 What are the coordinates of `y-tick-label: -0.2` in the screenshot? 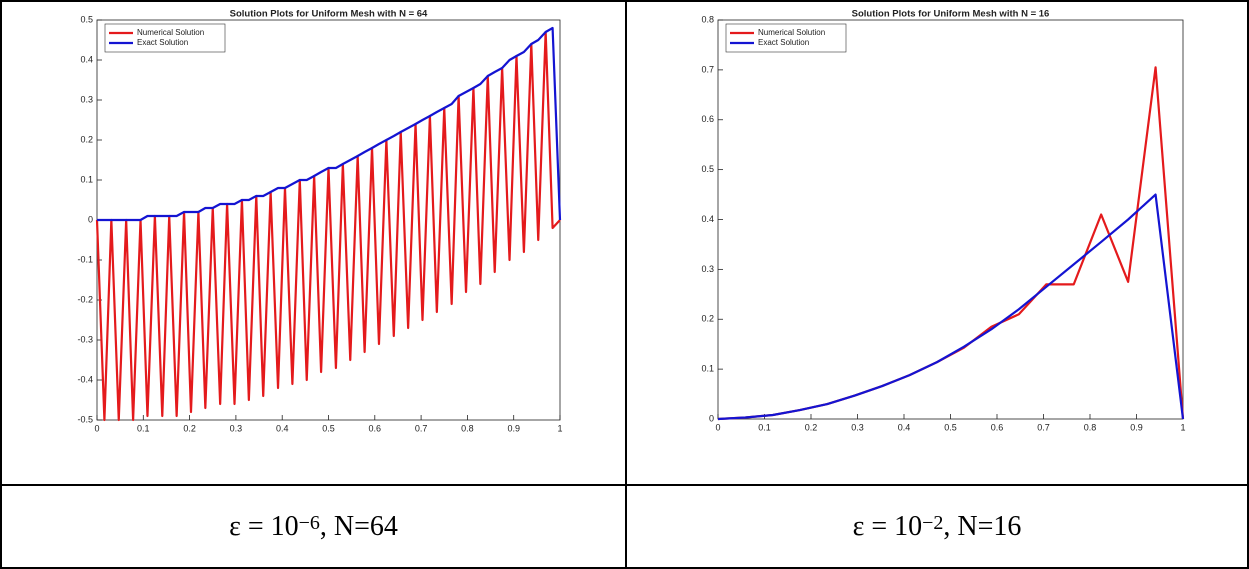 It's located at (85, 299).